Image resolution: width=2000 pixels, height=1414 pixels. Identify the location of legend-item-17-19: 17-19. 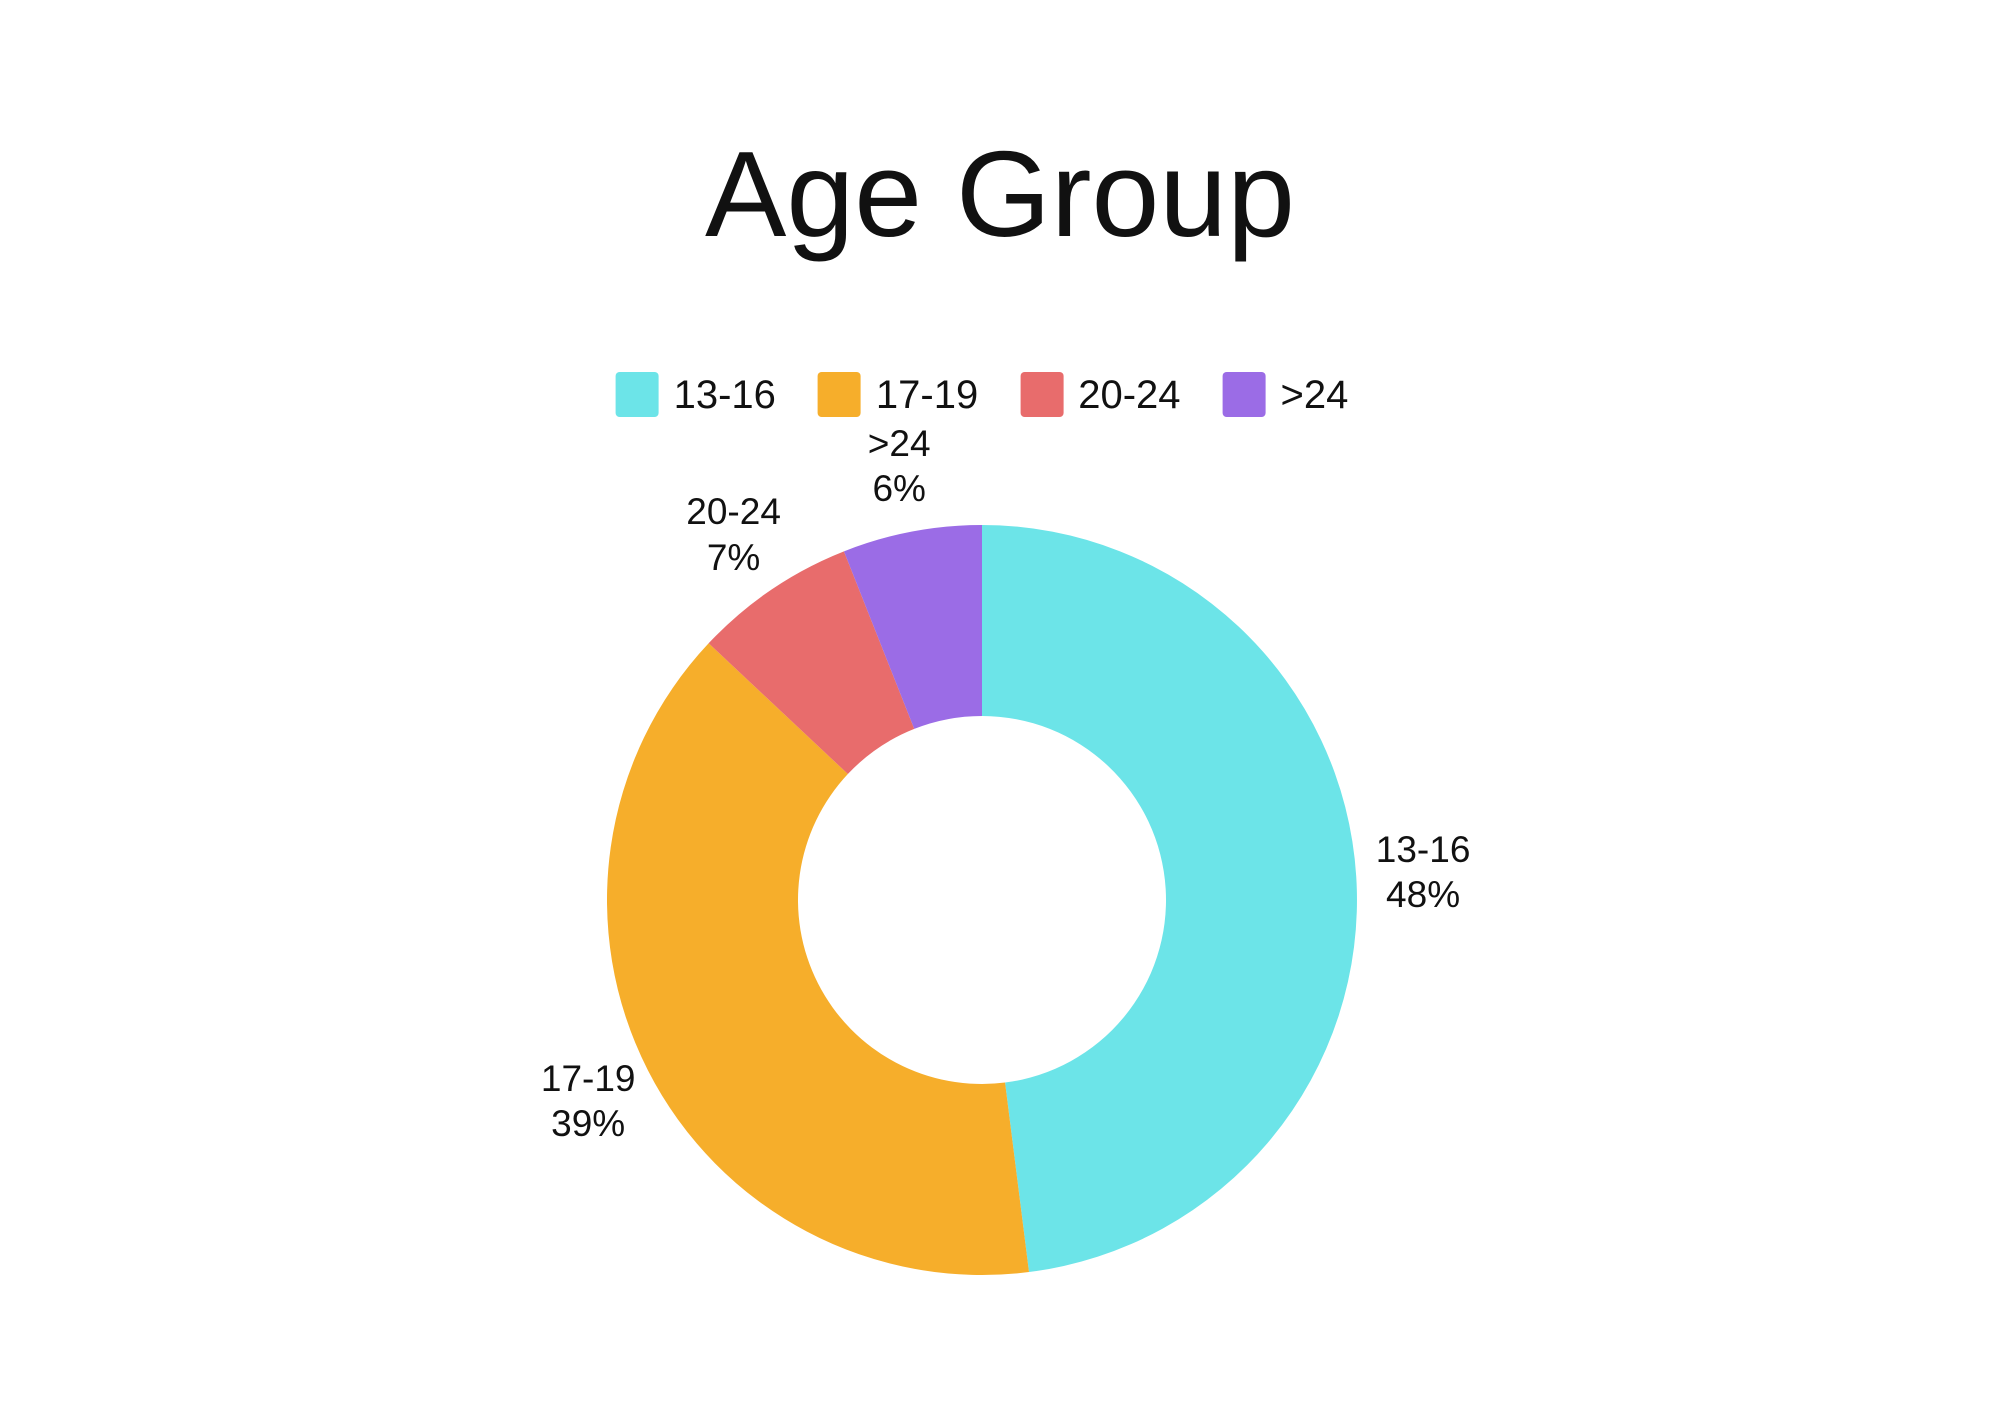
(898, 394).